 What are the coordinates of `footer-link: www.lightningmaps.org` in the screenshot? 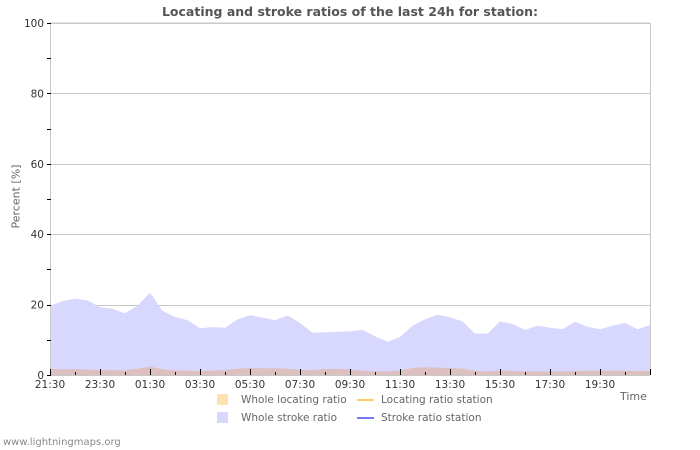 It's located at (62, 442).